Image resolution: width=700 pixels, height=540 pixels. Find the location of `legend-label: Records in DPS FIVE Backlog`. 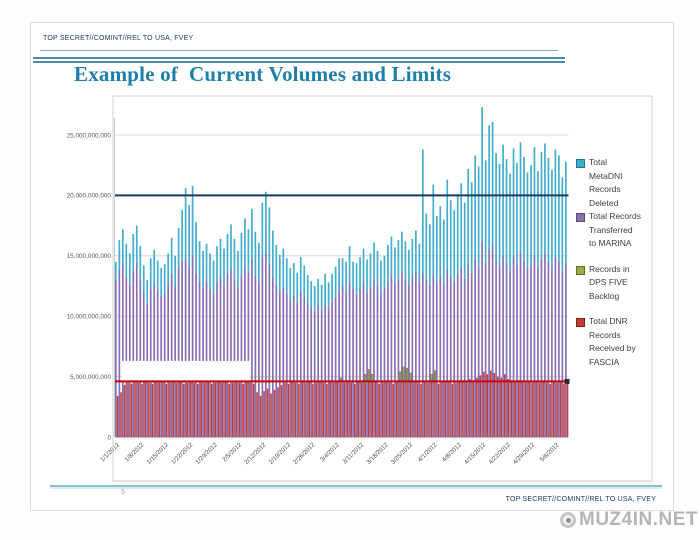

legend-label: Records in DPS FIVE Backlog is located at coordinates (609, 282).